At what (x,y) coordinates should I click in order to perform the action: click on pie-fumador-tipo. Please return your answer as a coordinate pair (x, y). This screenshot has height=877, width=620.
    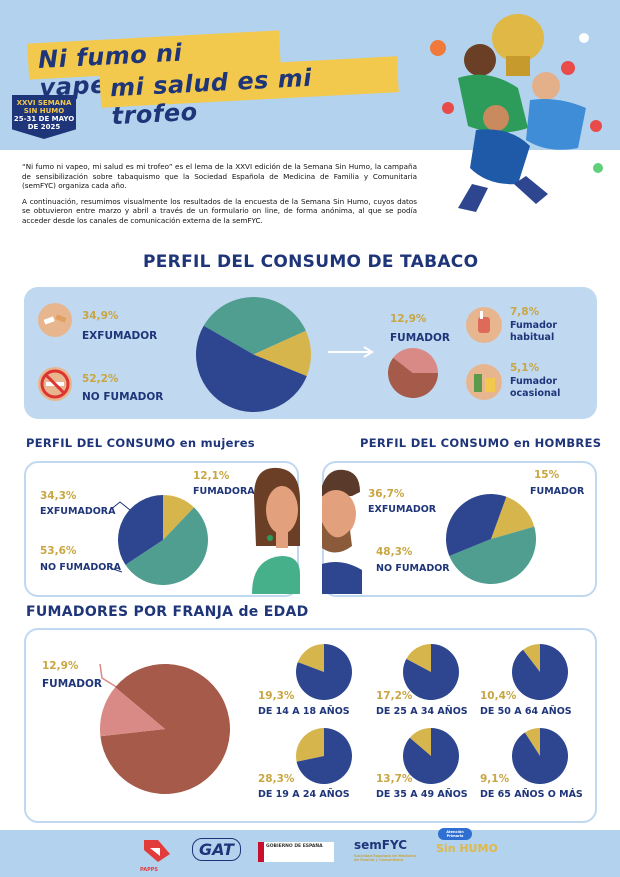
    Looking at the image, I should click on (413, 373).